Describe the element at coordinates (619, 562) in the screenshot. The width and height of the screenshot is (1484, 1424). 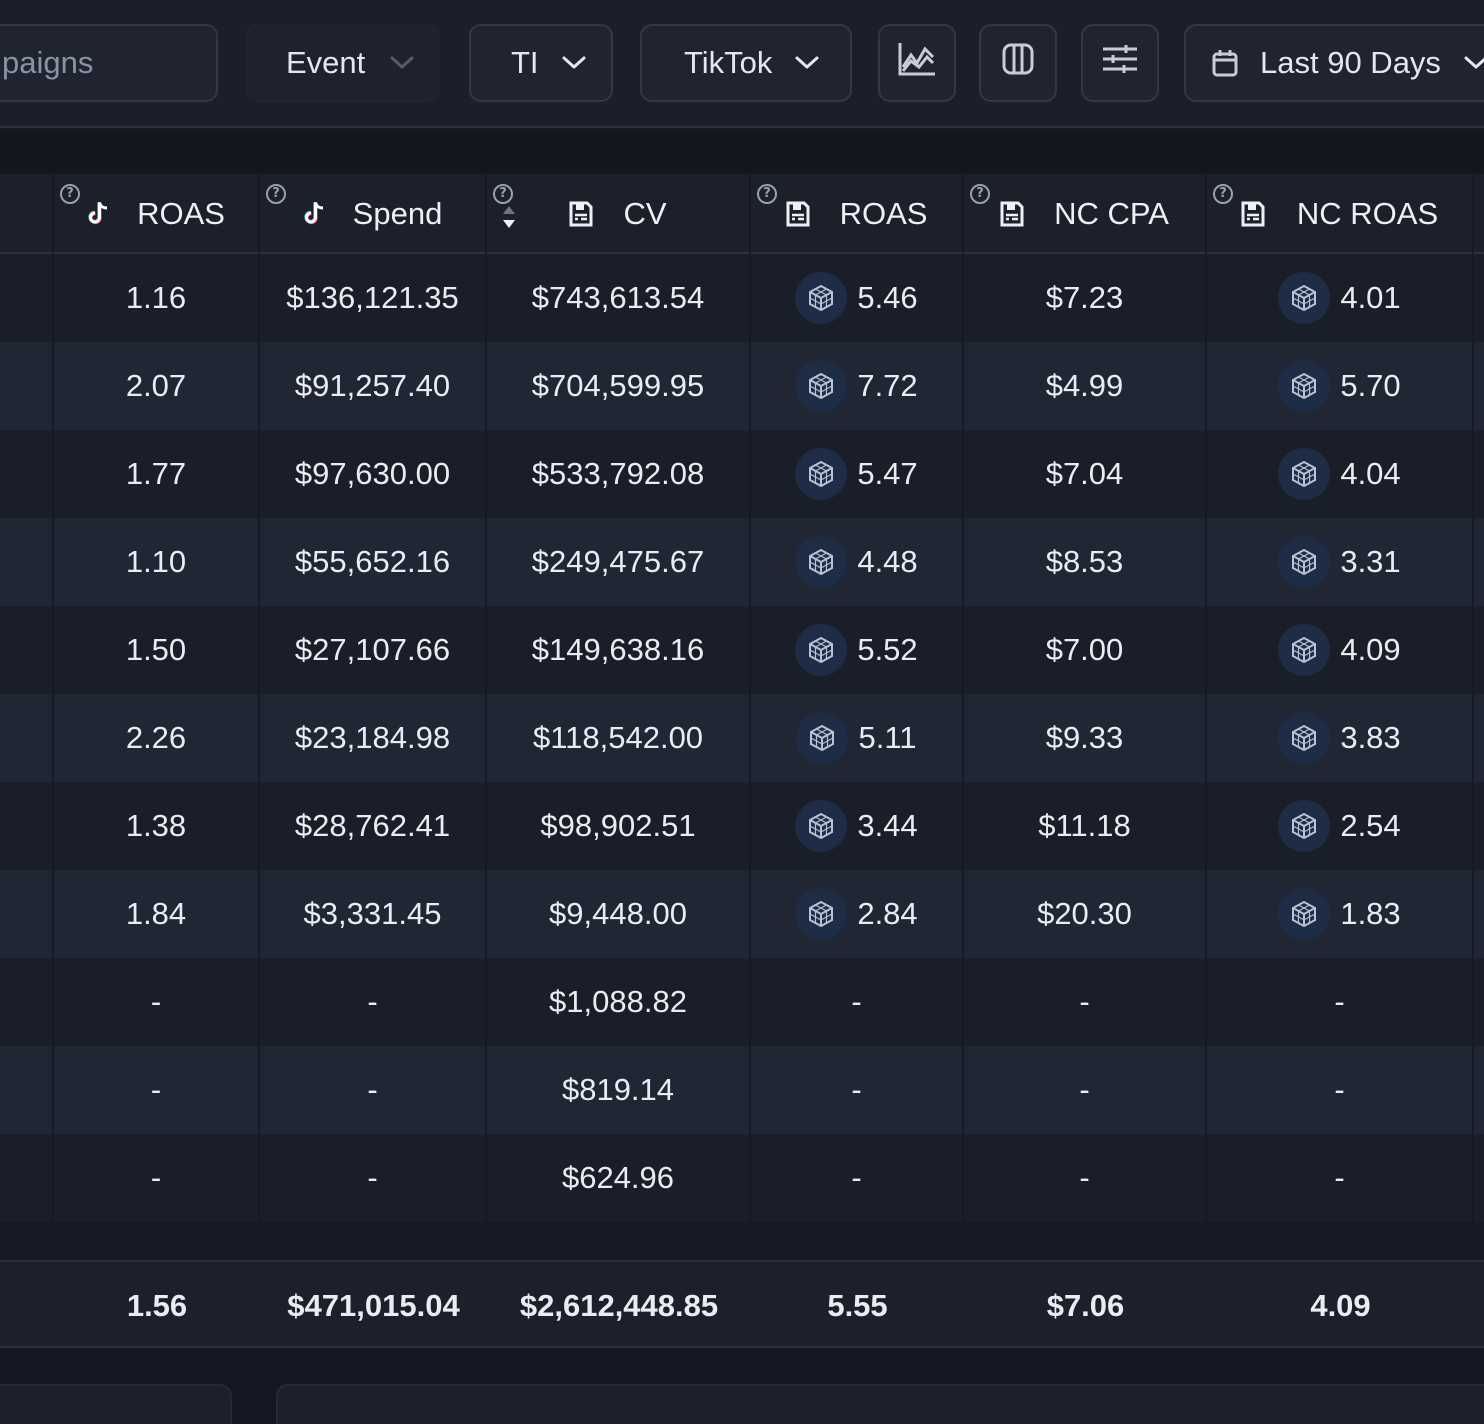
I see `cell-cv: $249,475.67` at that location.